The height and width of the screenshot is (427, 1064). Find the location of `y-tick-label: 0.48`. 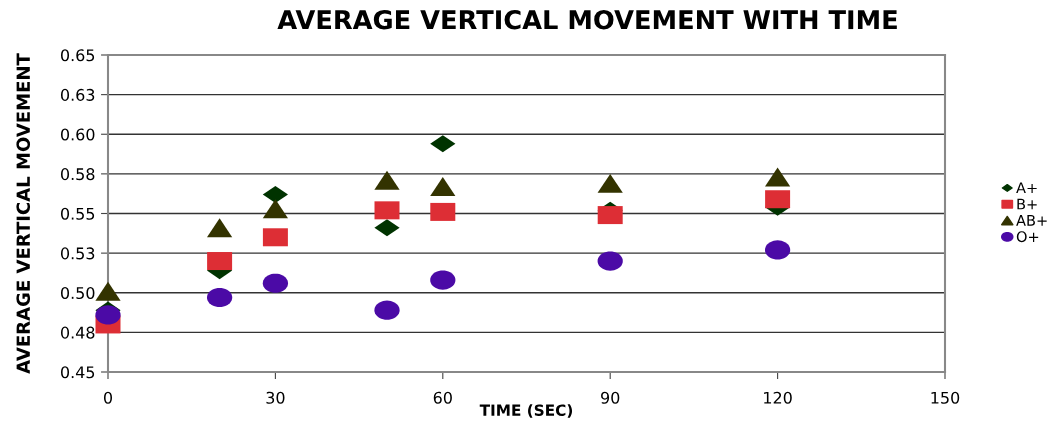

y-tick-label: 0.48 is located at coordinates (77, 332).